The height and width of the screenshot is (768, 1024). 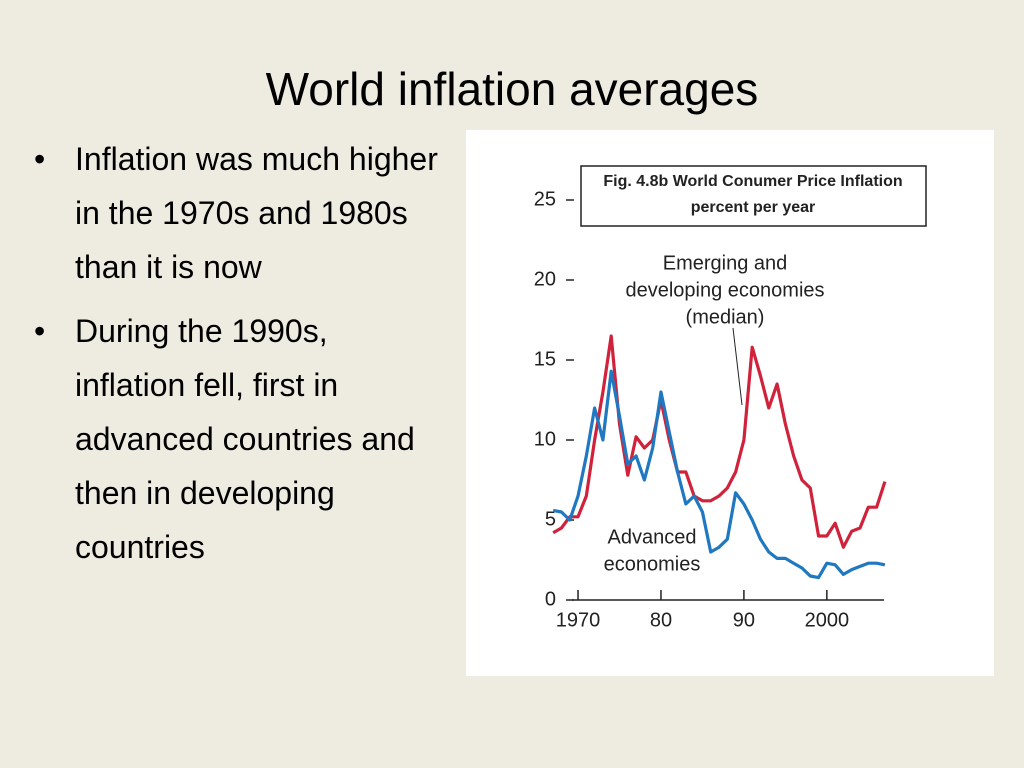 What do you see at coordinates (545, 359) in the screenshot?
I see `y-tick-label: 15` at bounding box center [545, 359].